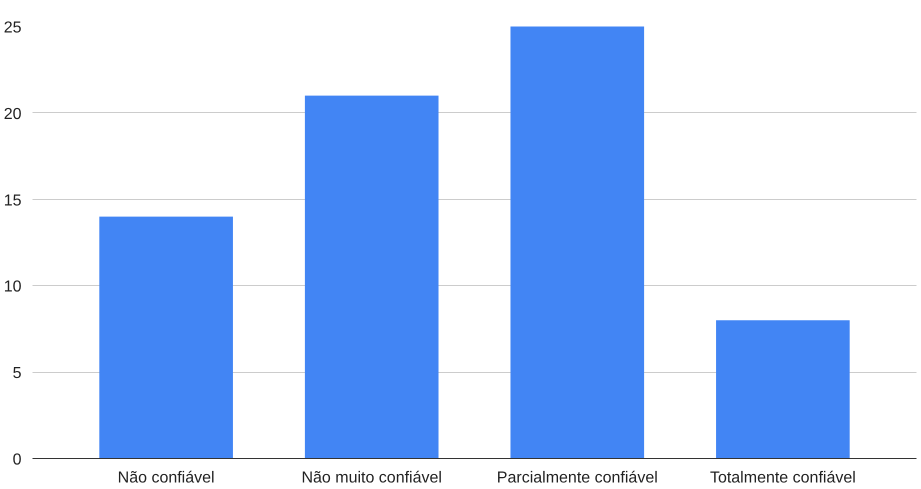  I want to click on x-tick-label: Totalmente confiável, so click(783, 478).